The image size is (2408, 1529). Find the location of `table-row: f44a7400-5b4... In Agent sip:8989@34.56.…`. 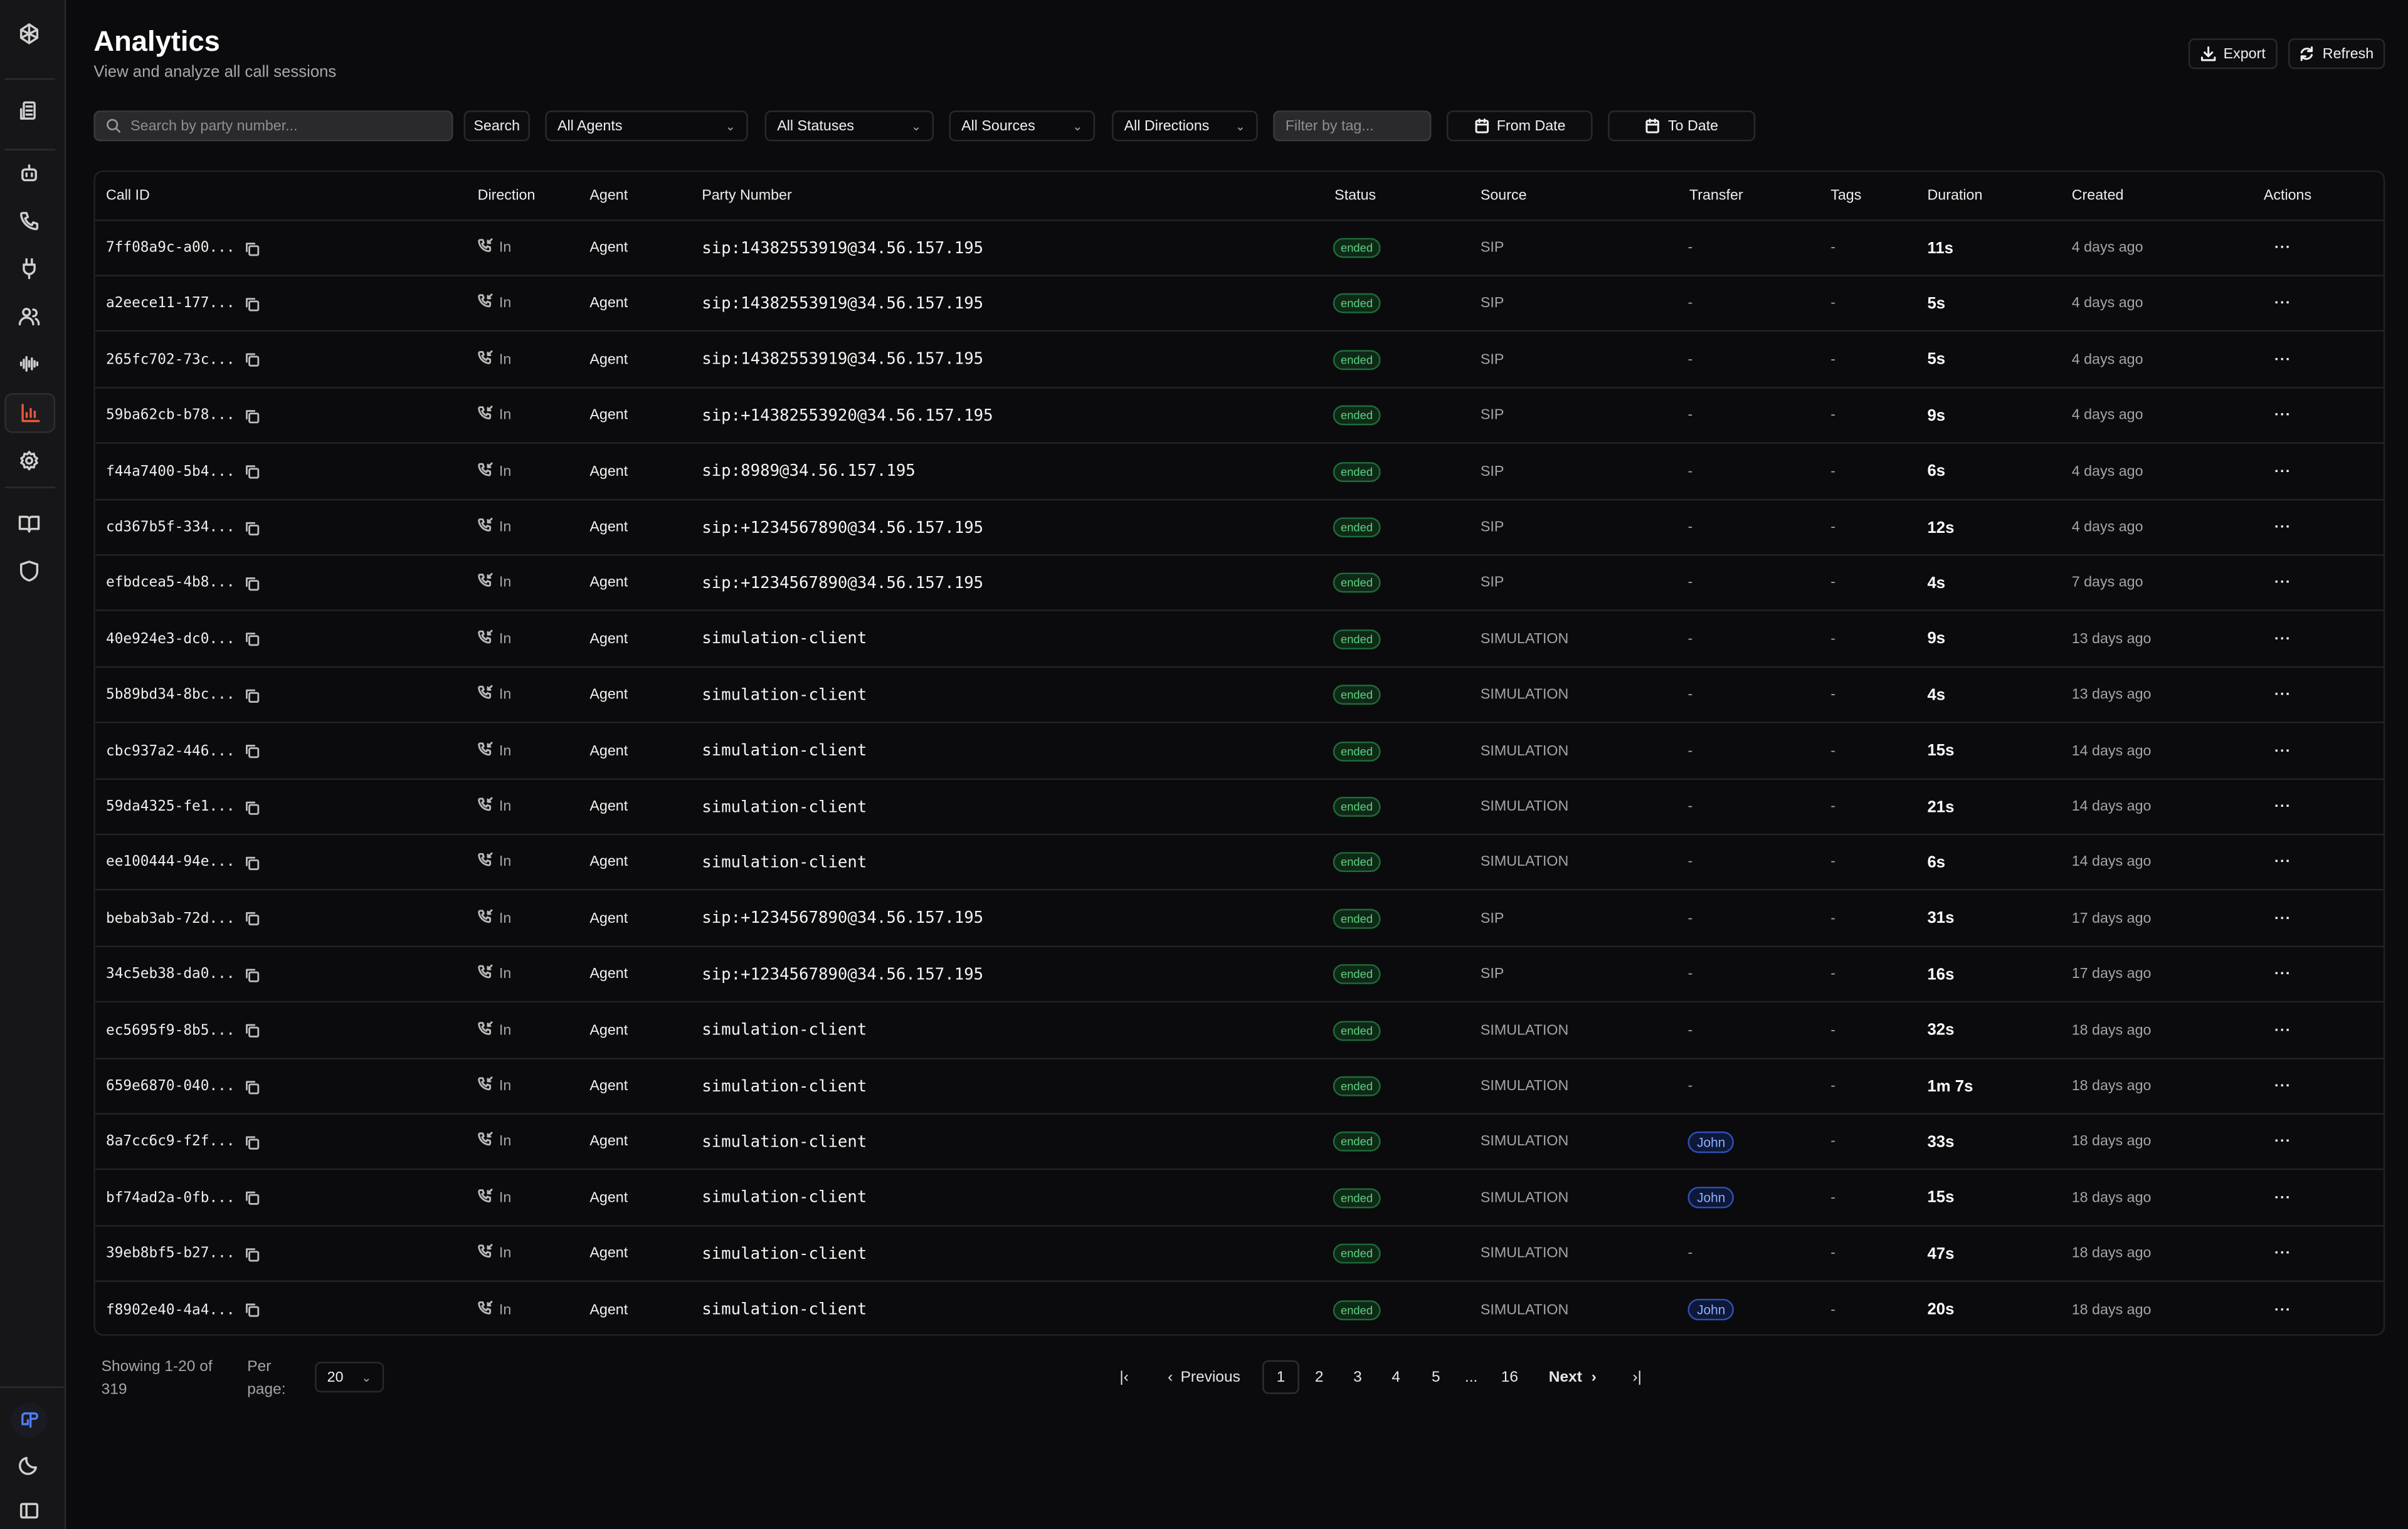

table-row: f44a7400-5b4... In Agent sip:8989@34.56.… is located at coordinates (1239, 470).